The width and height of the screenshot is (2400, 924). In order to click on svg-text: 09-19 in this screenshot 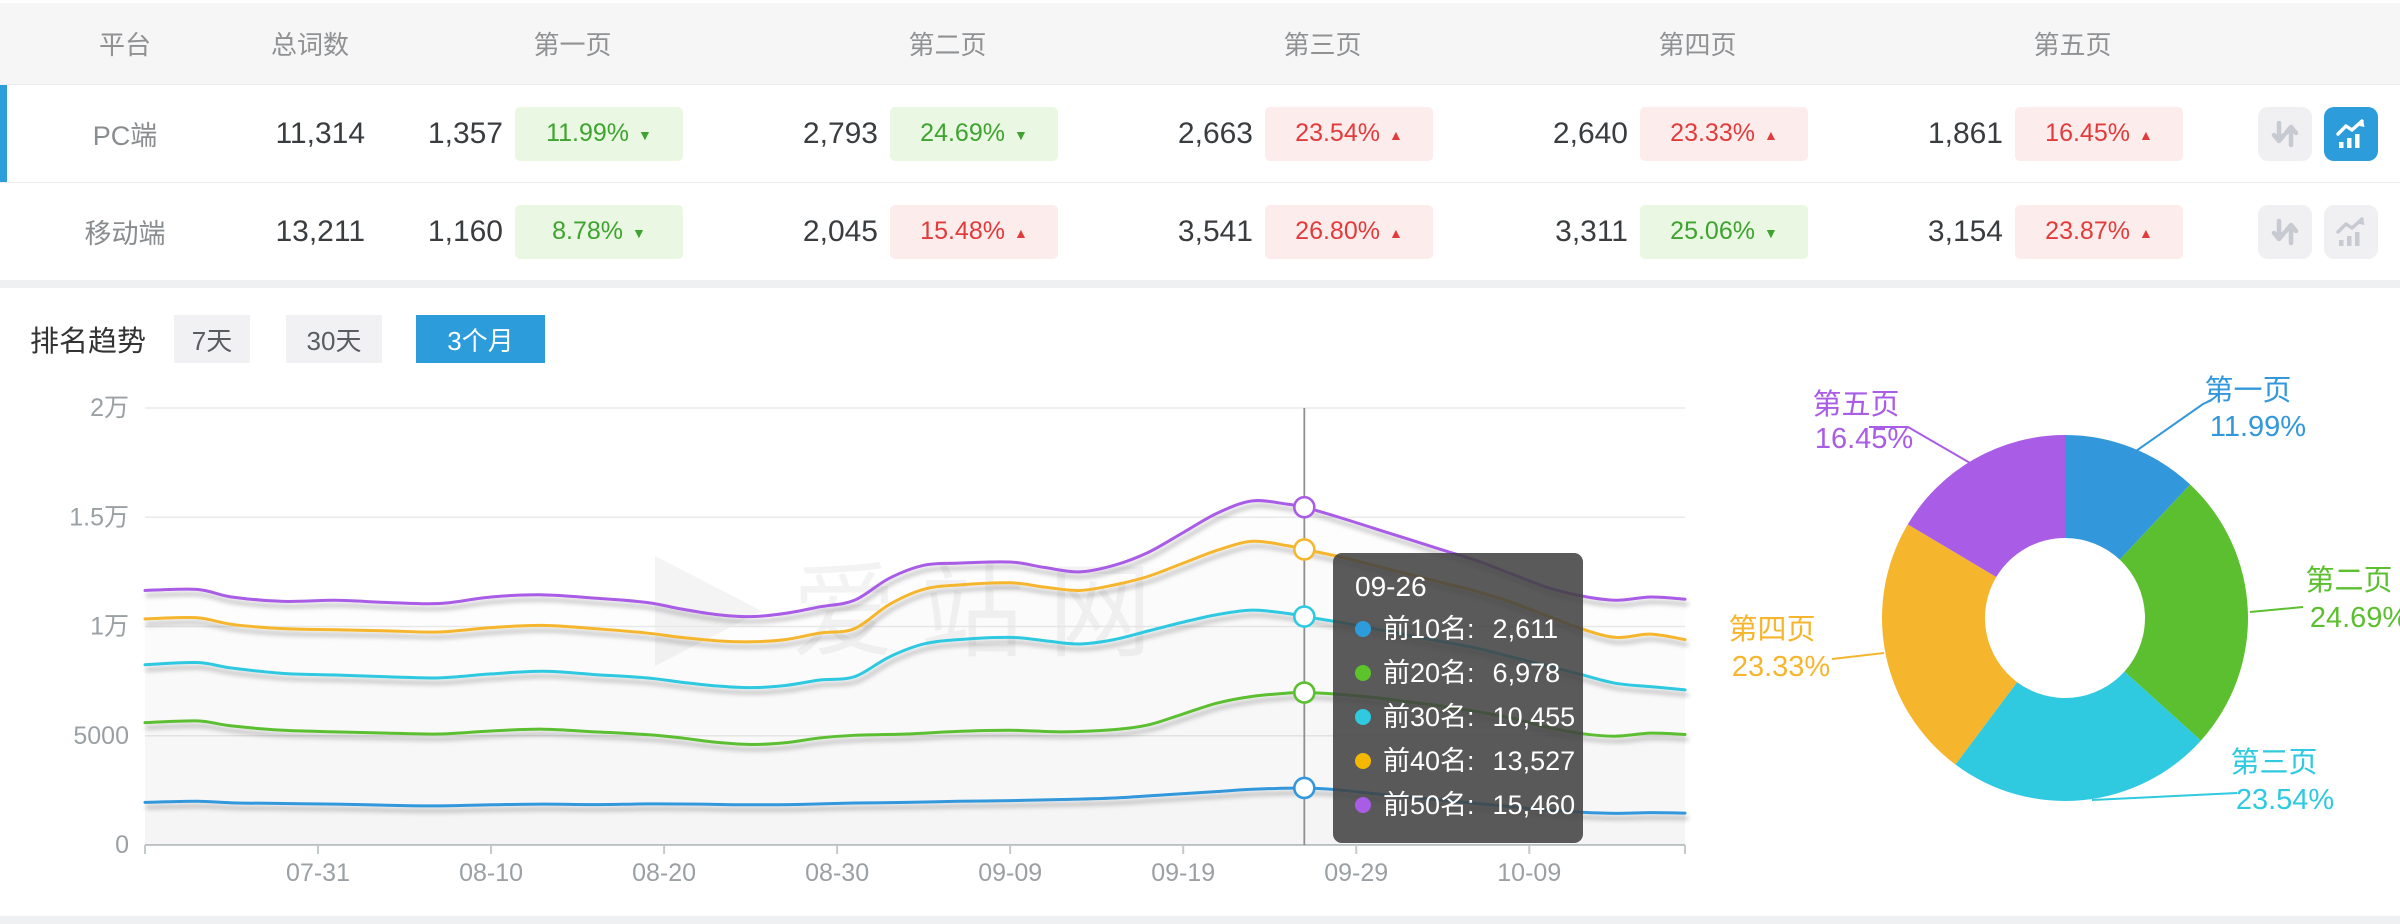, I will do `click(1183, 873)`.